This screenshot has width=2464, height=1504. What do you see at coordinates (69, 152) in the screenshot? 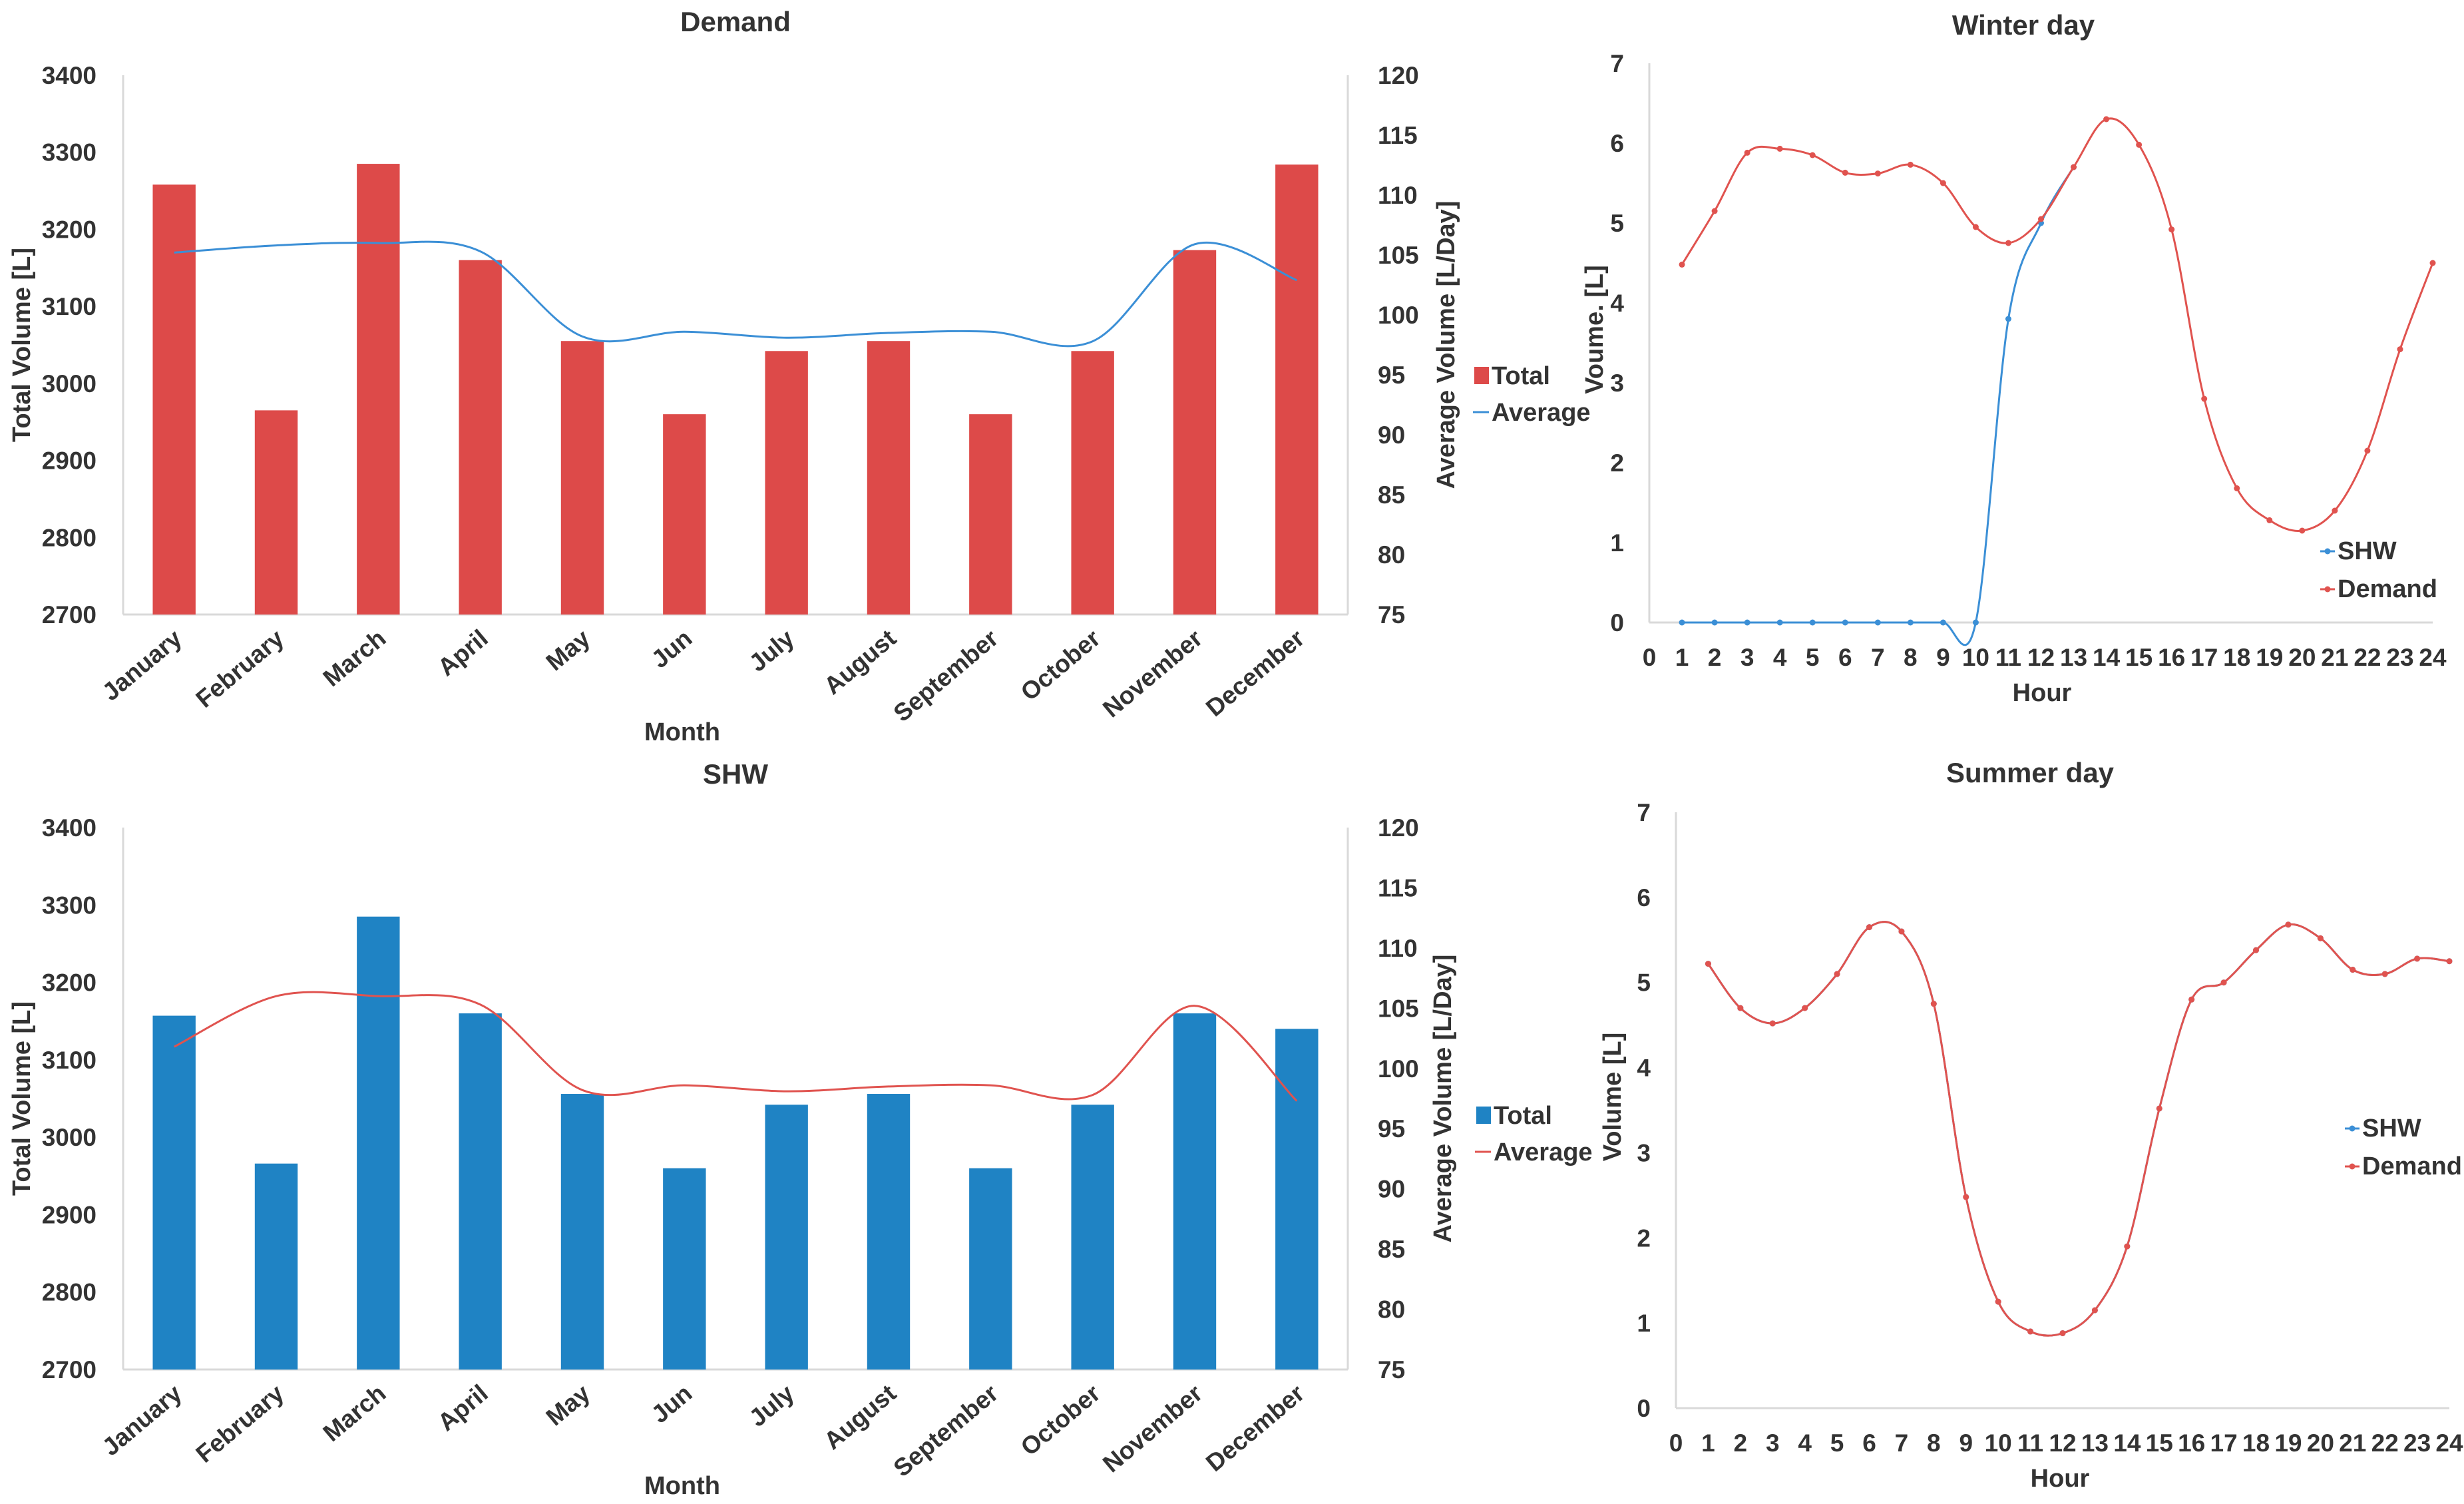
I see `y-tick-label: 3300` at bounding box center [69, 152].